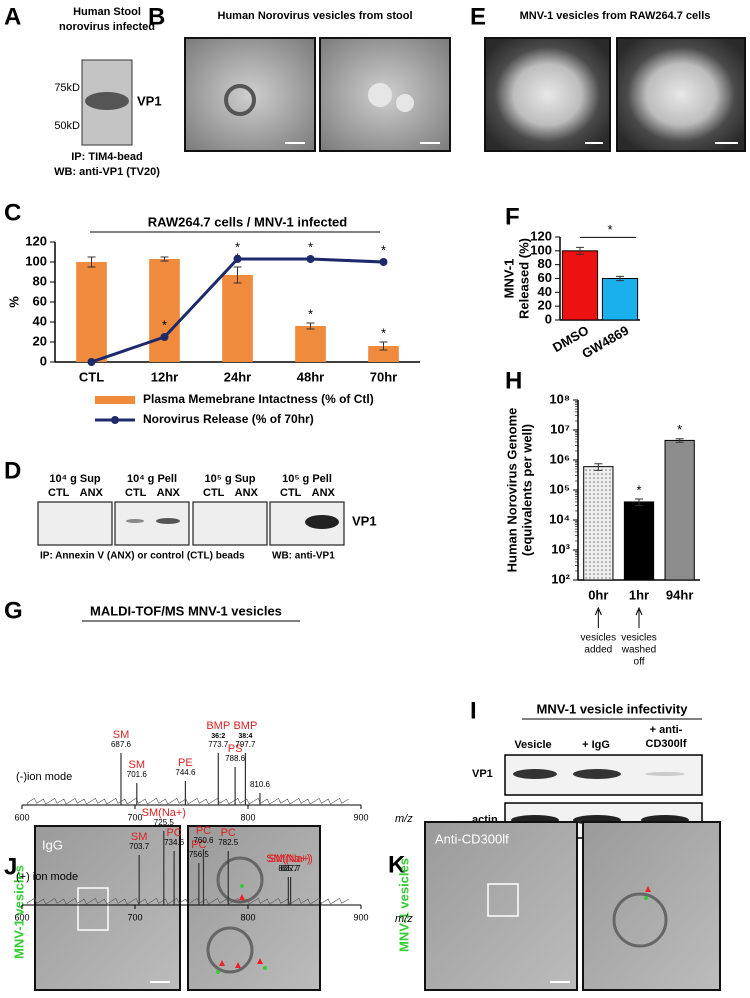 The height and width of the screenshot is (998, 750). I want to click on panel-label: A, so click(12, 16).